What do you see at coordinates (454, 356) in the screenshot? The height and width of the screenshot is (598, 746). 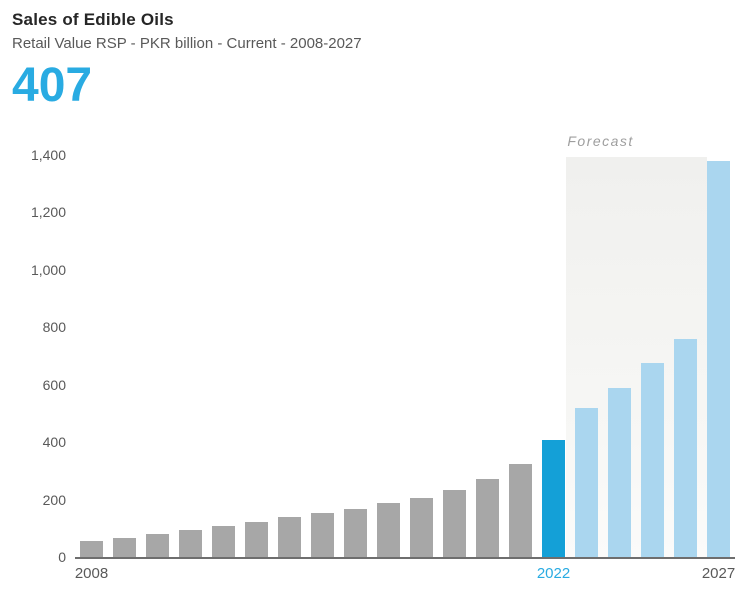 I see `bar-slot-2019` at bounding box center [454, 356].